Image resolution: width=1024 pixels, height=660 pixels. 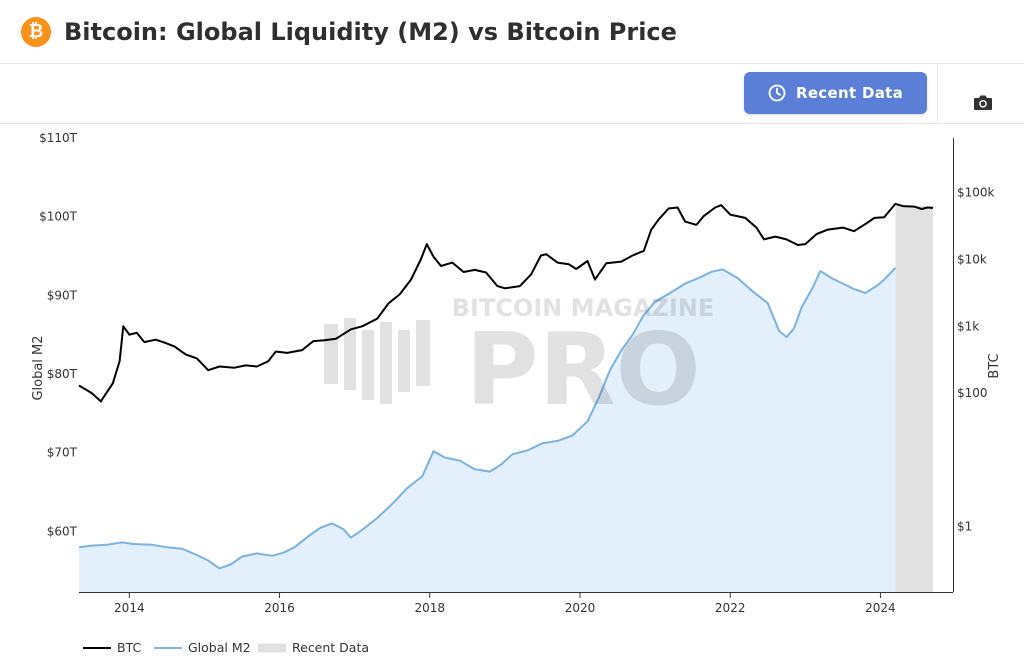 I want to click on x-tick-label: 2024, so click(x=880, y=608).